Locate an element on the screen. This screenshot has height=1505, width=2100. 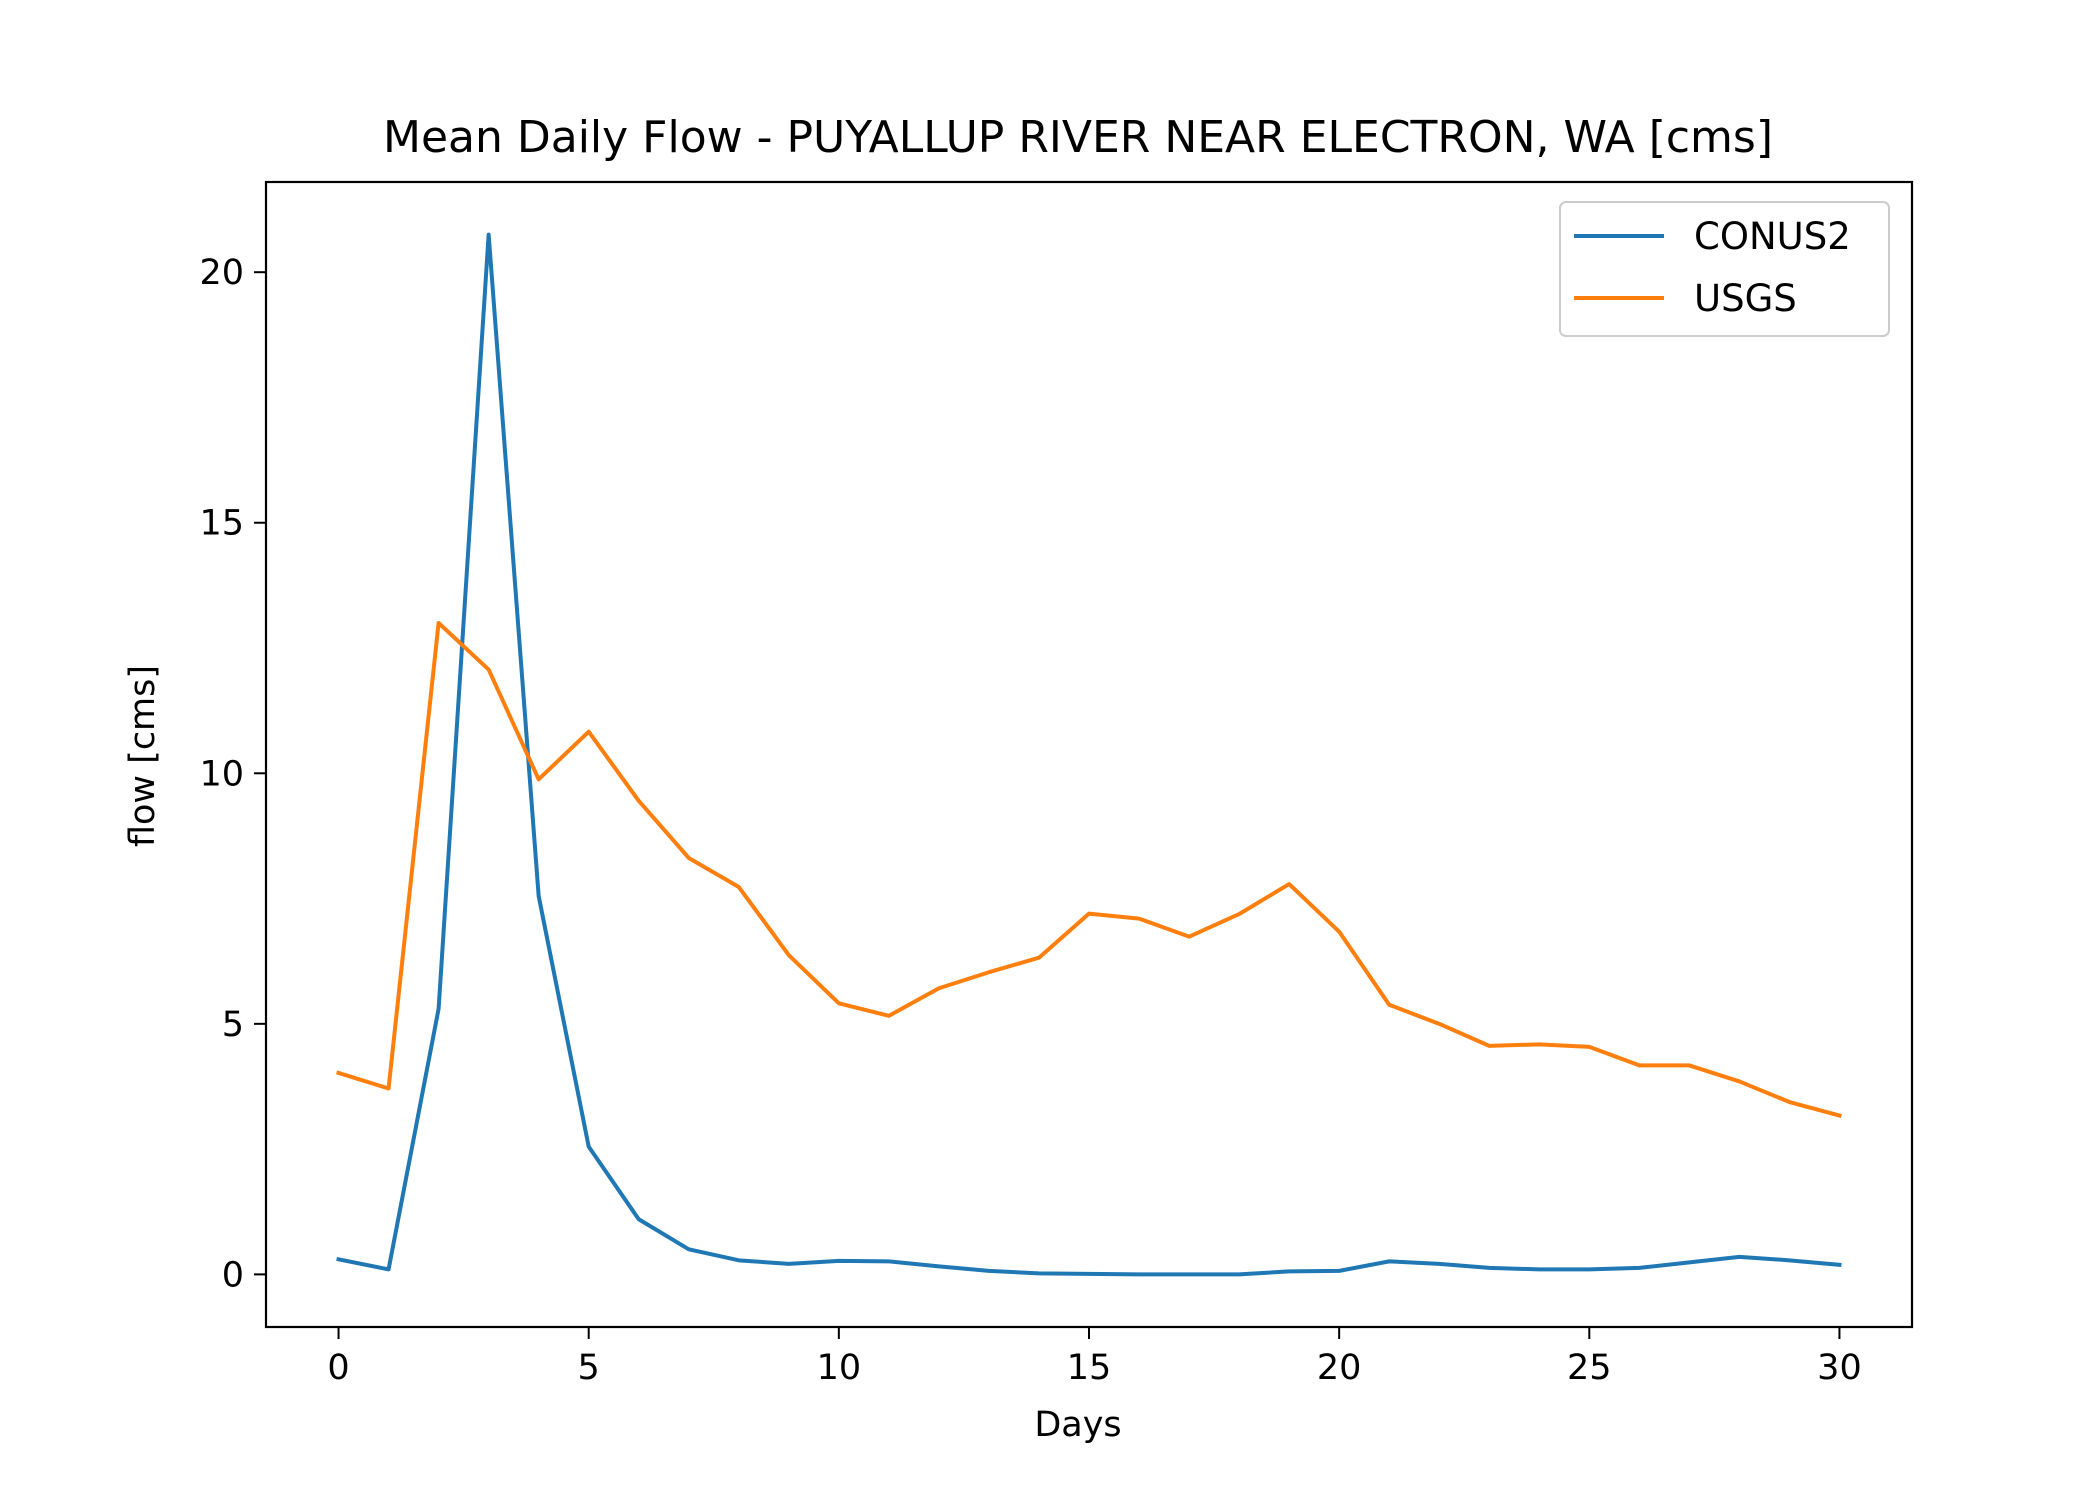
y-tick-label: 15 is located at coordinates (221, 524).